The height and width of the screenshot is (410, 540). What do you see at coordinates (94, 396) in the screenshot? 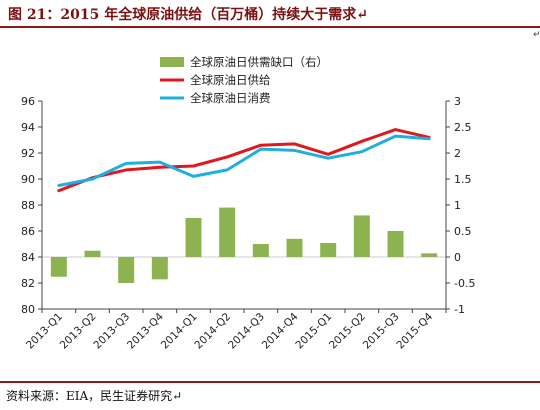
I see `source-note: 资料来源：EIA，民生证券研究↵` at bounding box center [94, 396].